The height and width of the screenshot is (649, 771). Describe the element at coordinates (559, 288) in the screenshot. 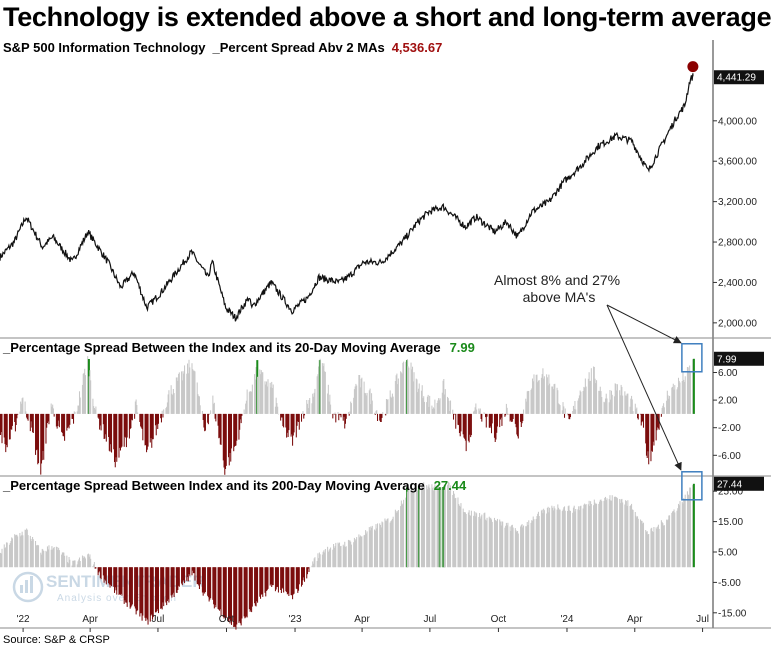

I see `annotation-text: Almost 8% and 27% above MA's` at that location.